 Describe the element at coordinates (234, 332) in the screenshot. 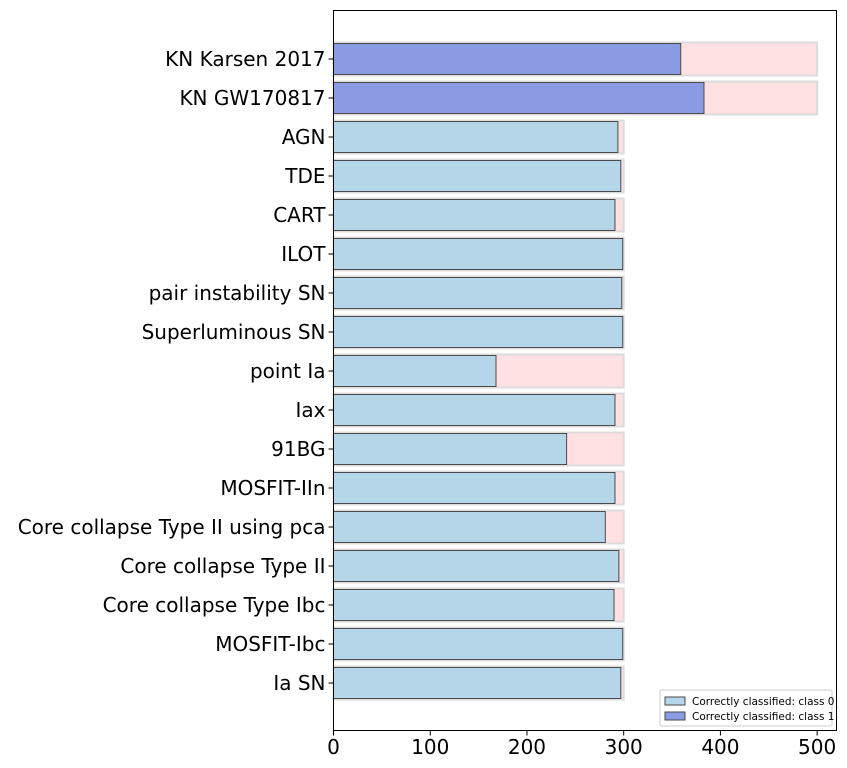

I see `category-label: Superluminous SN` at that location.